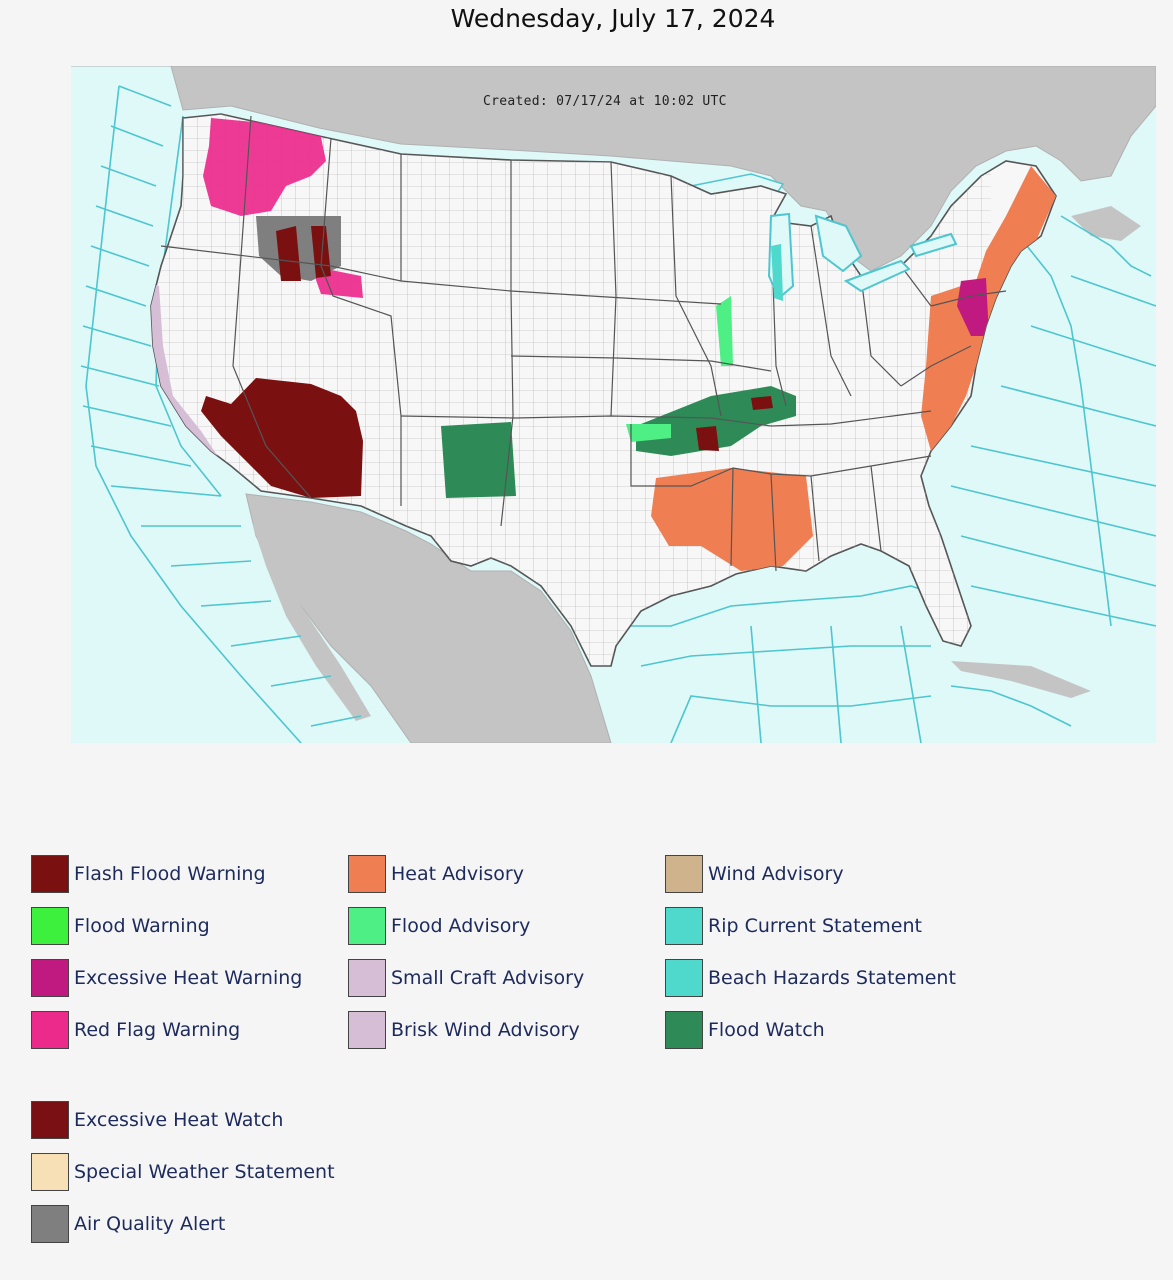 Image resolution: width=1173 pixels, height=1280 pixels. I want to click on nova-scotia, so click(1106, 223).